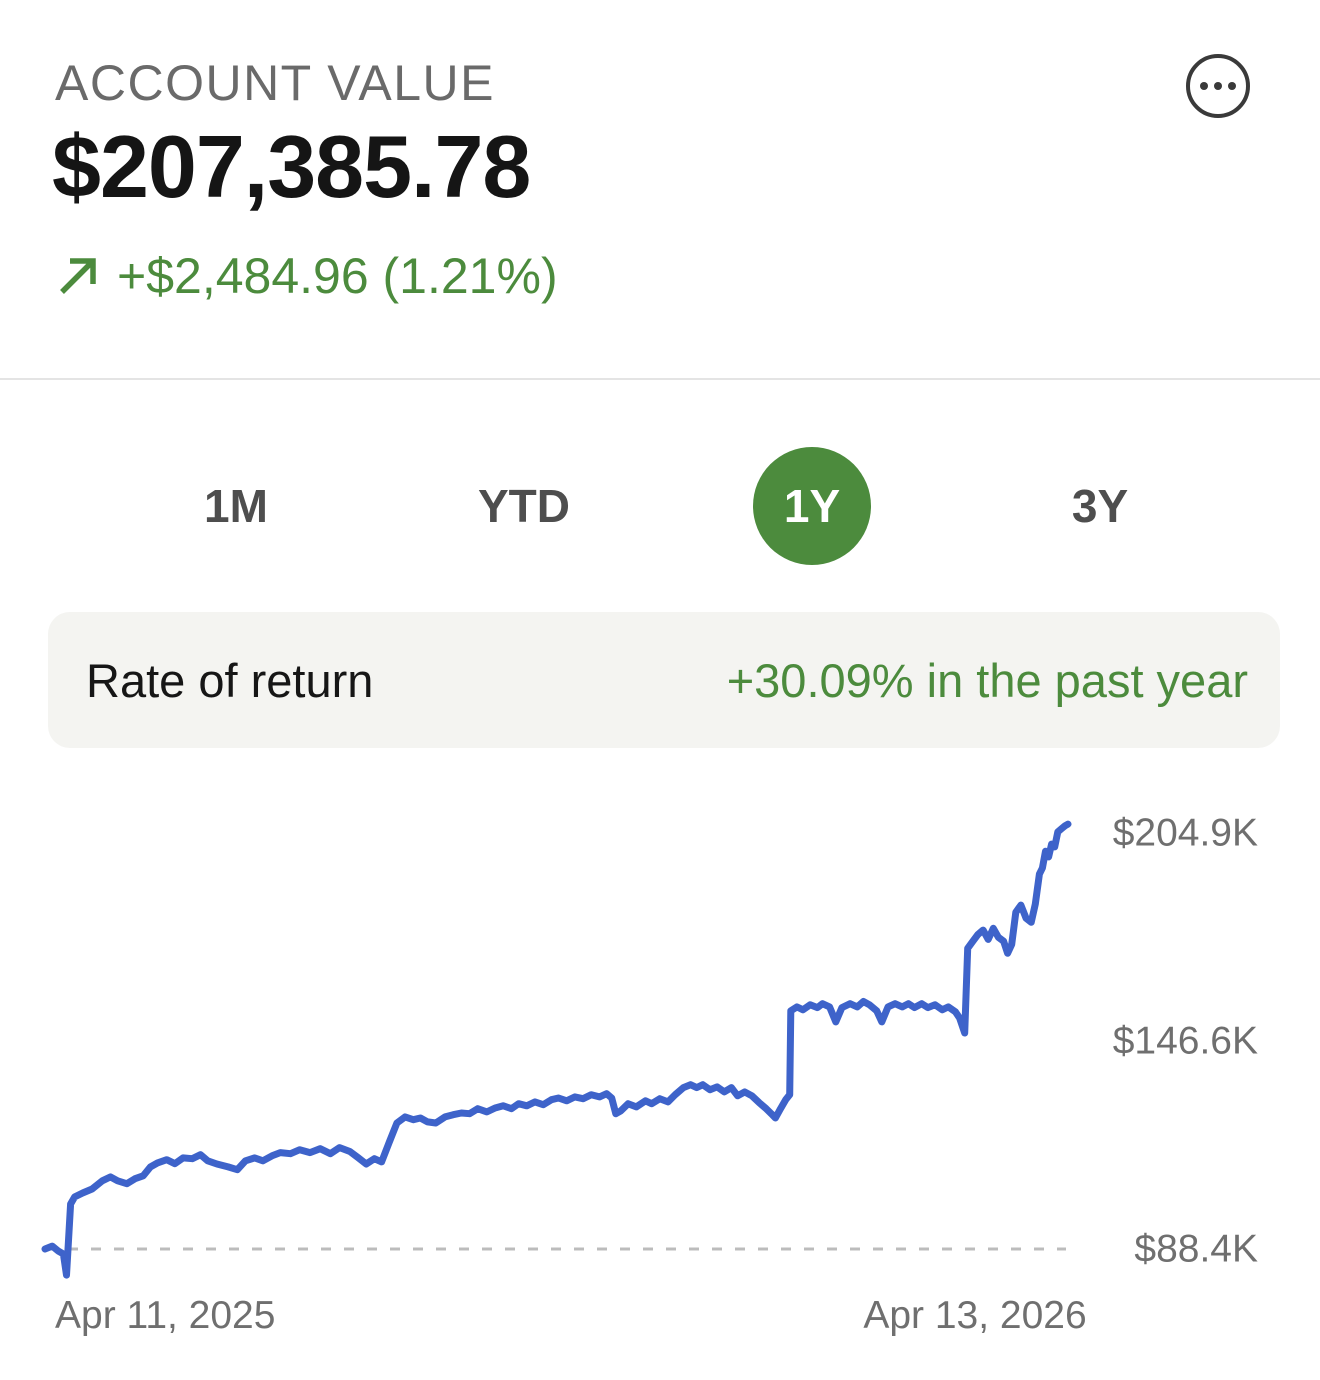  I want to click on rate-of-return-row: Rate of return +30.09% in the past year, so click(664, 680).